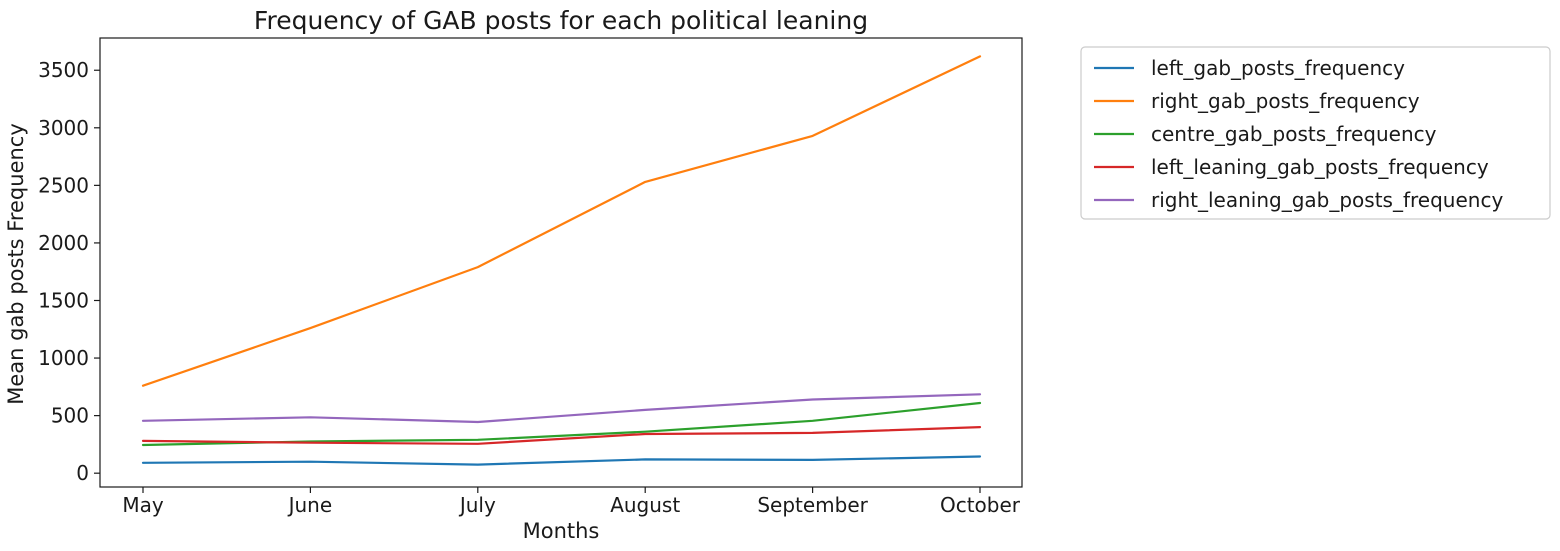  I want to click on legend-entry-label: centre_gab_posts_frequency, so click(1294, 134).